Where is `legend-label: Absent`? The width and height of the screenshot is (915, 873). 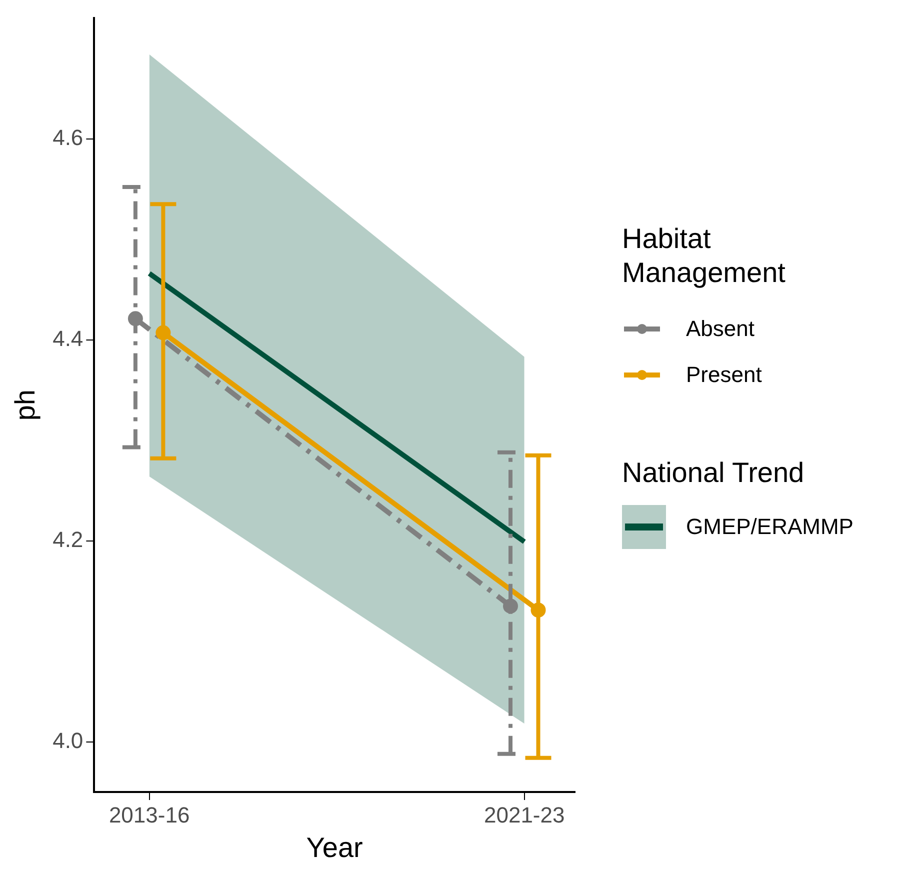
legend-label: Absent is located at coordinates (720, 329).